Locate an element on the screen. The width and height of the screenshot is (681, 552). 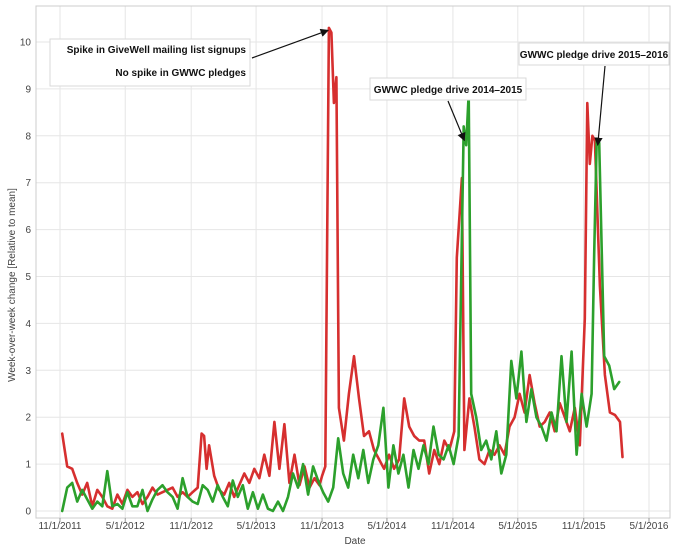
annotation-box-mailing is located at coordinates (150, 62).